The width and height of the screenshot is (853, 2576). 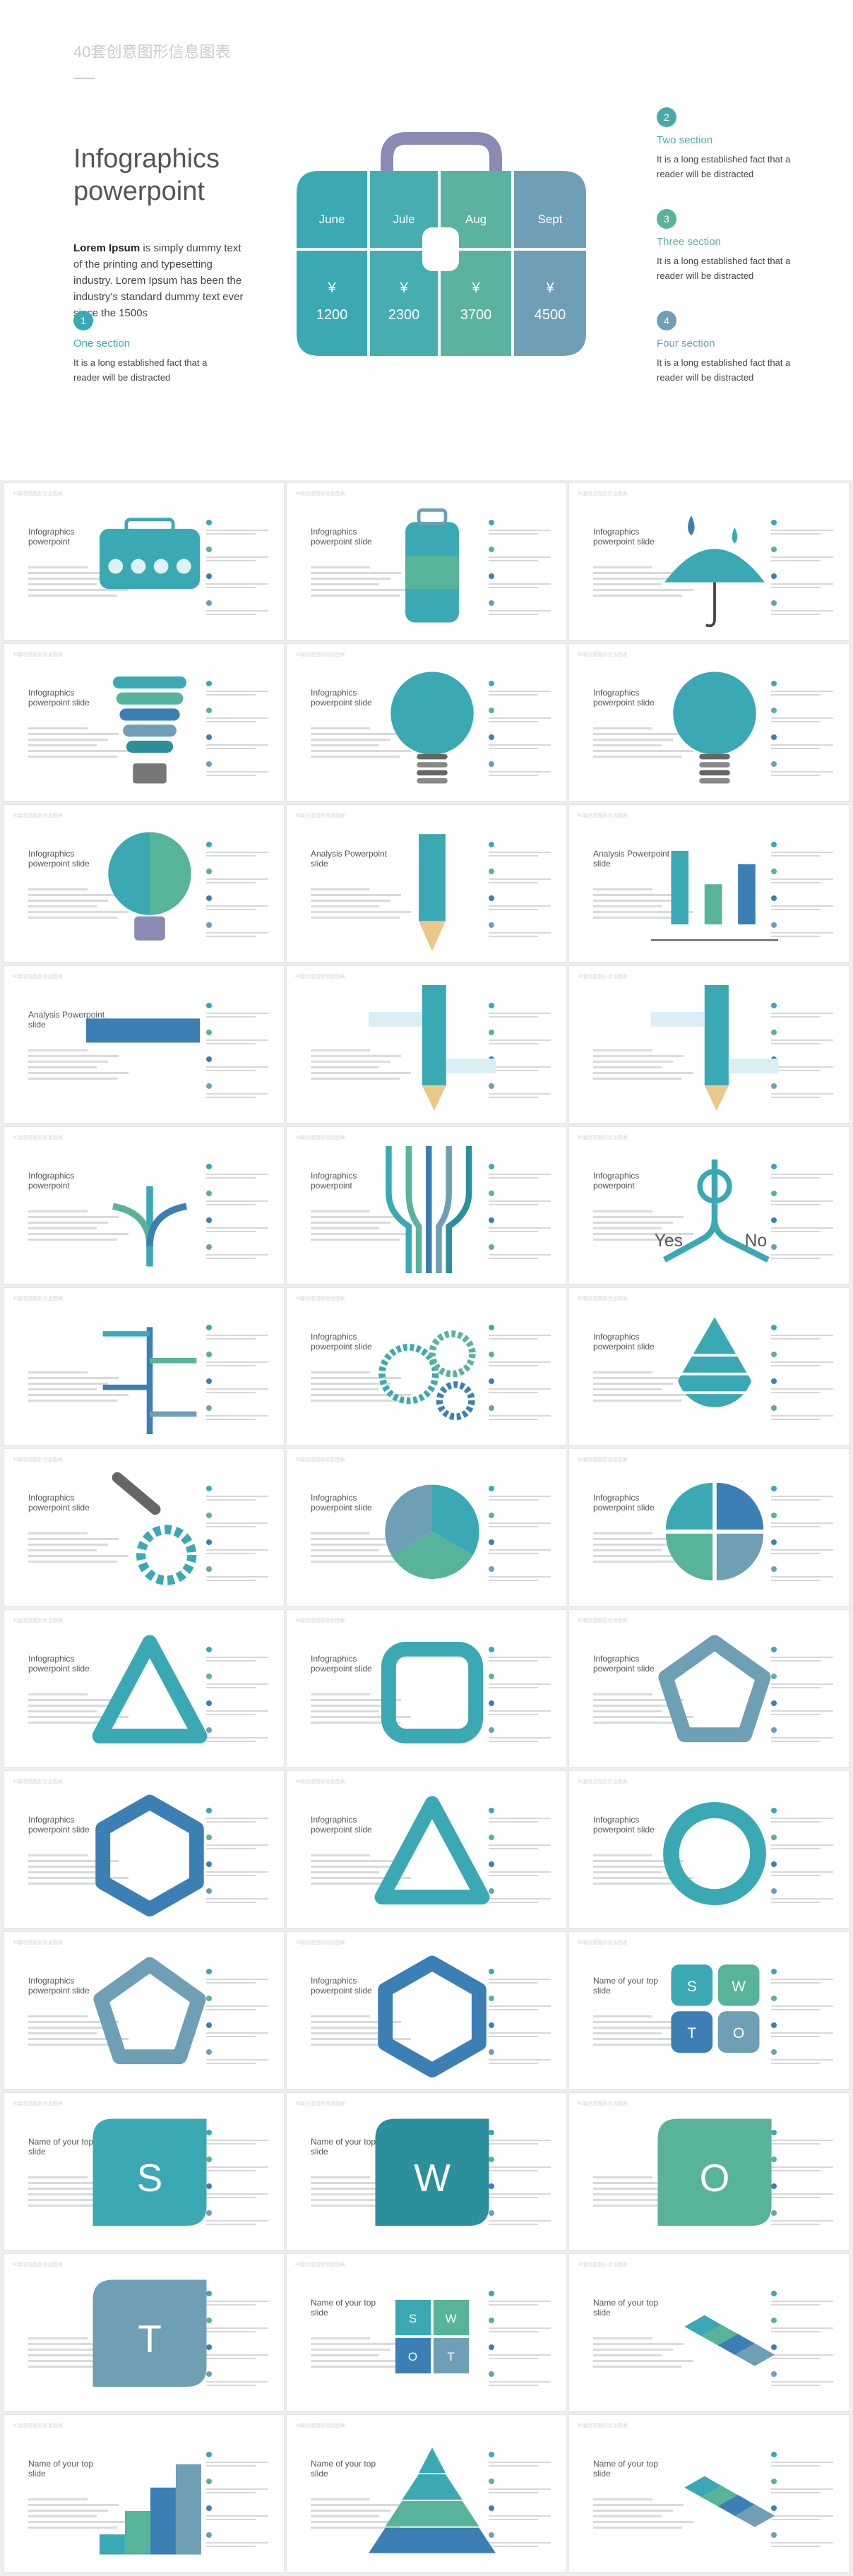 I want to click on slide-title: Name of your top slide, so click(x=626, y=2469).